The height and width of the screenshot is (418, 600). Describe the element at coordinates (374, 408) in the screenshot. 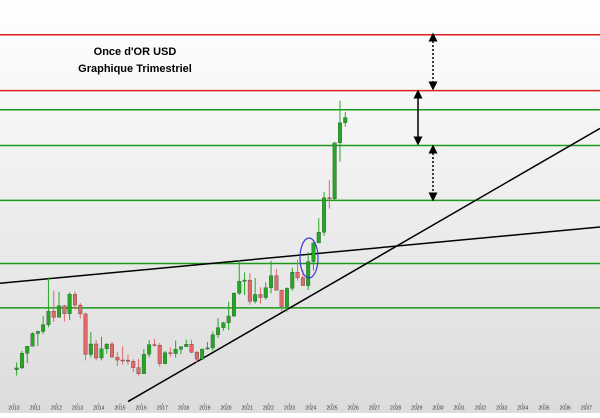

I see `x-tick-label: 2027` at that location.